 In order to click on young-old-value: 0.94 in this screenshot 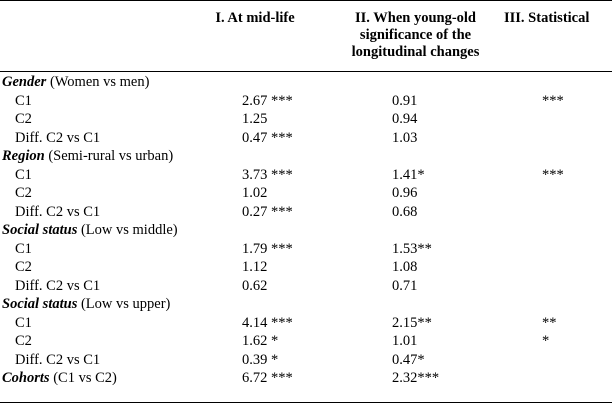, I will do `click(405, 119)`.